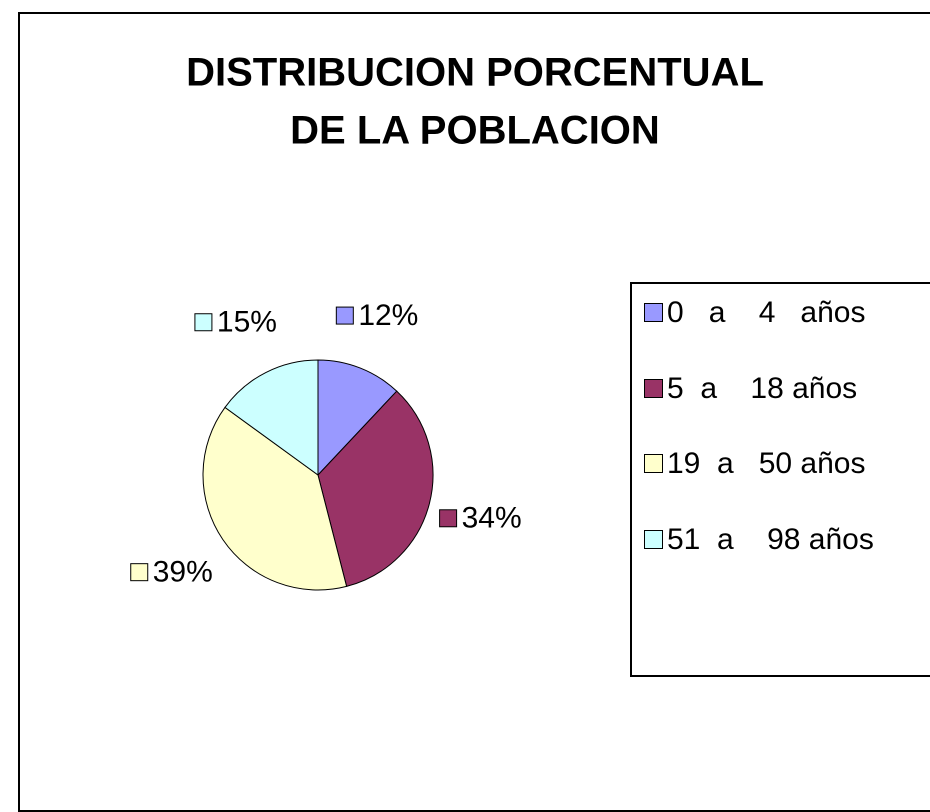  What do you see at coordinates (770, 539) in the screenshot?
I see `legend-label: 51 a 98 años` at bounding box center [770, 539].